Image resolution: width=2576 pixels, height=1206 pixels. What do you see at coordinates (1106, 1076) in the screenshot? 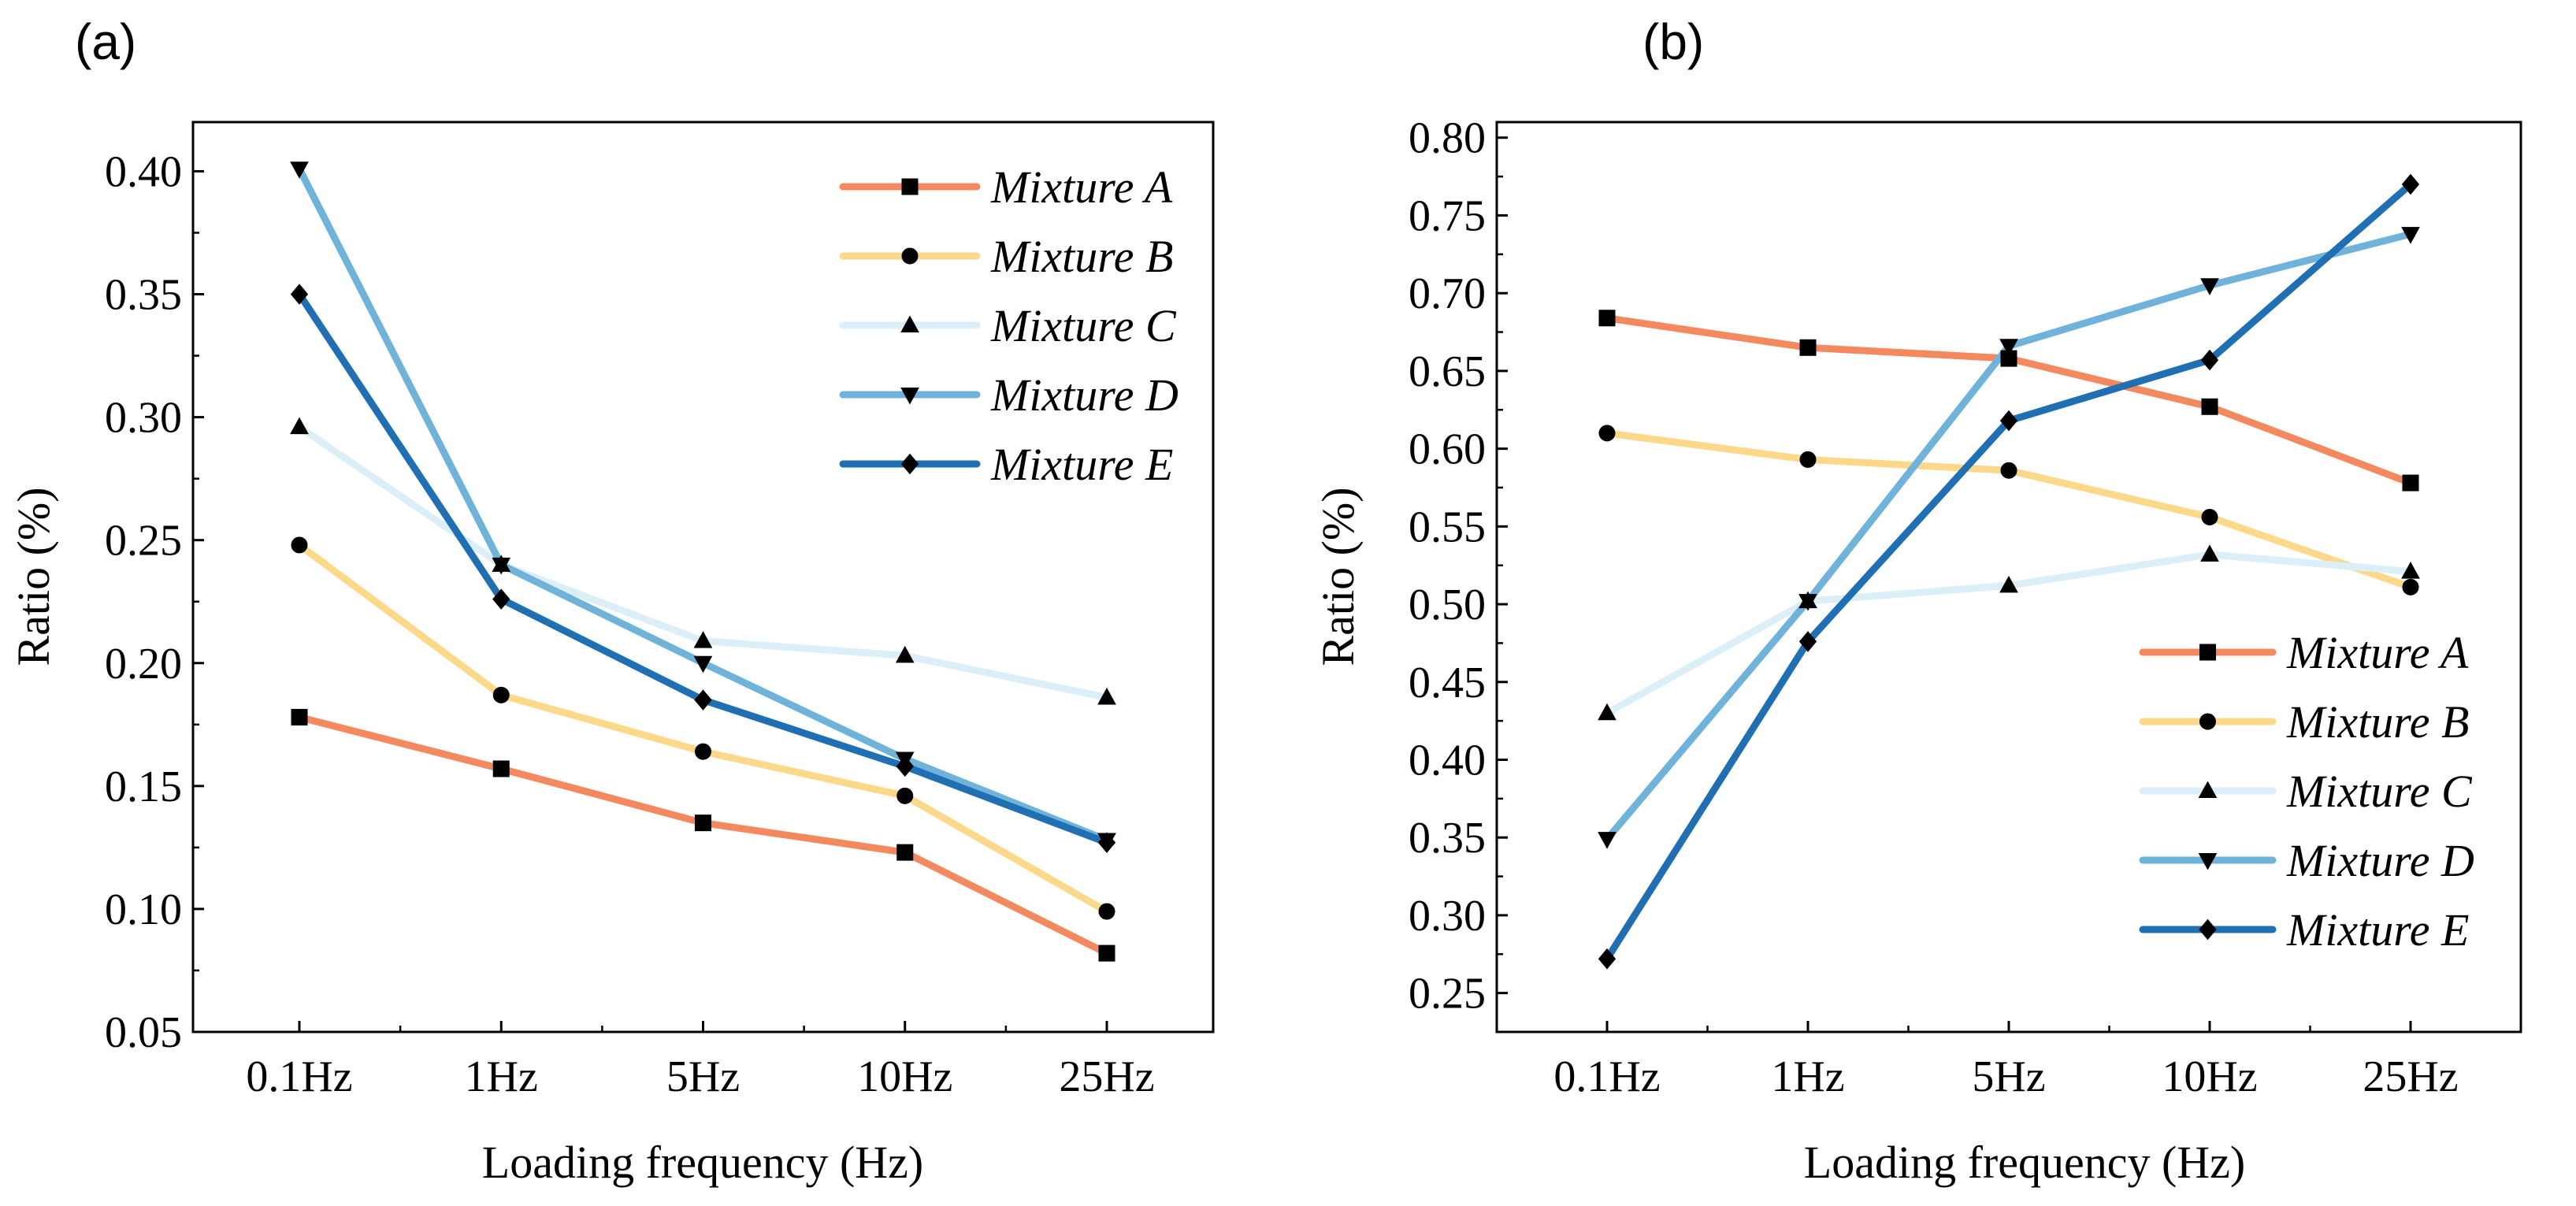
I see `panel-a-x-tick-label: 25Hz` at bounding box center [1106, 1076].